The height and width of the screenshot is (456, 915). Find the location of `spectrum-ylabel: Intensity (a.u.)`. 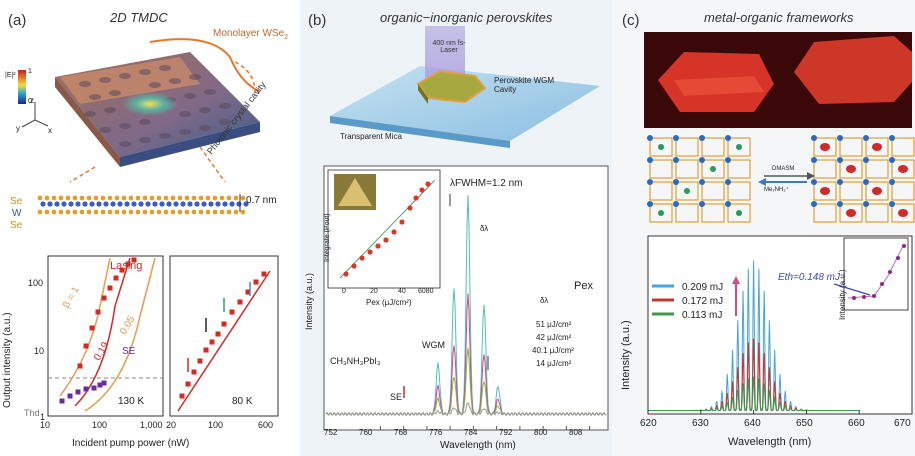

spectrum-ylabel: Intensity (a.u.) is located at coordinates (309, 301).